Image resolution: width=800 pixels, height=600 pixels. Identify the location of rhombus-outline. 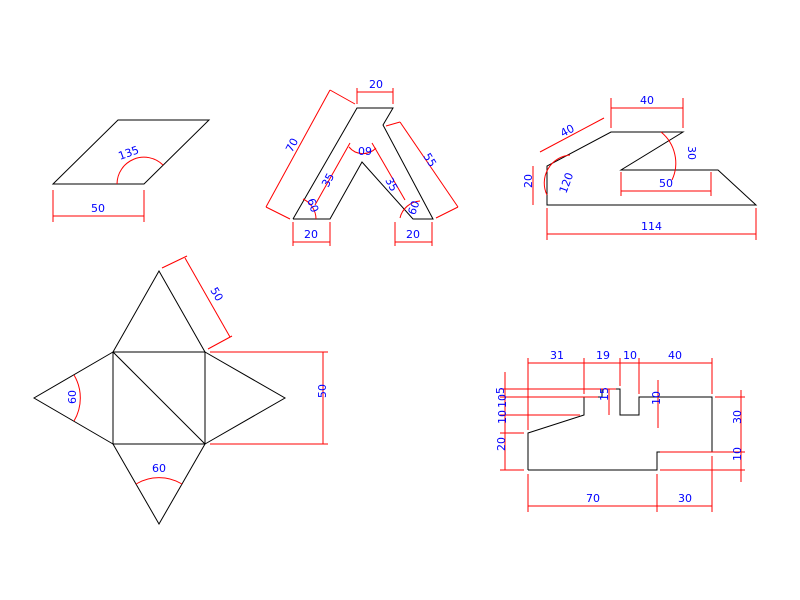
(131, 152).